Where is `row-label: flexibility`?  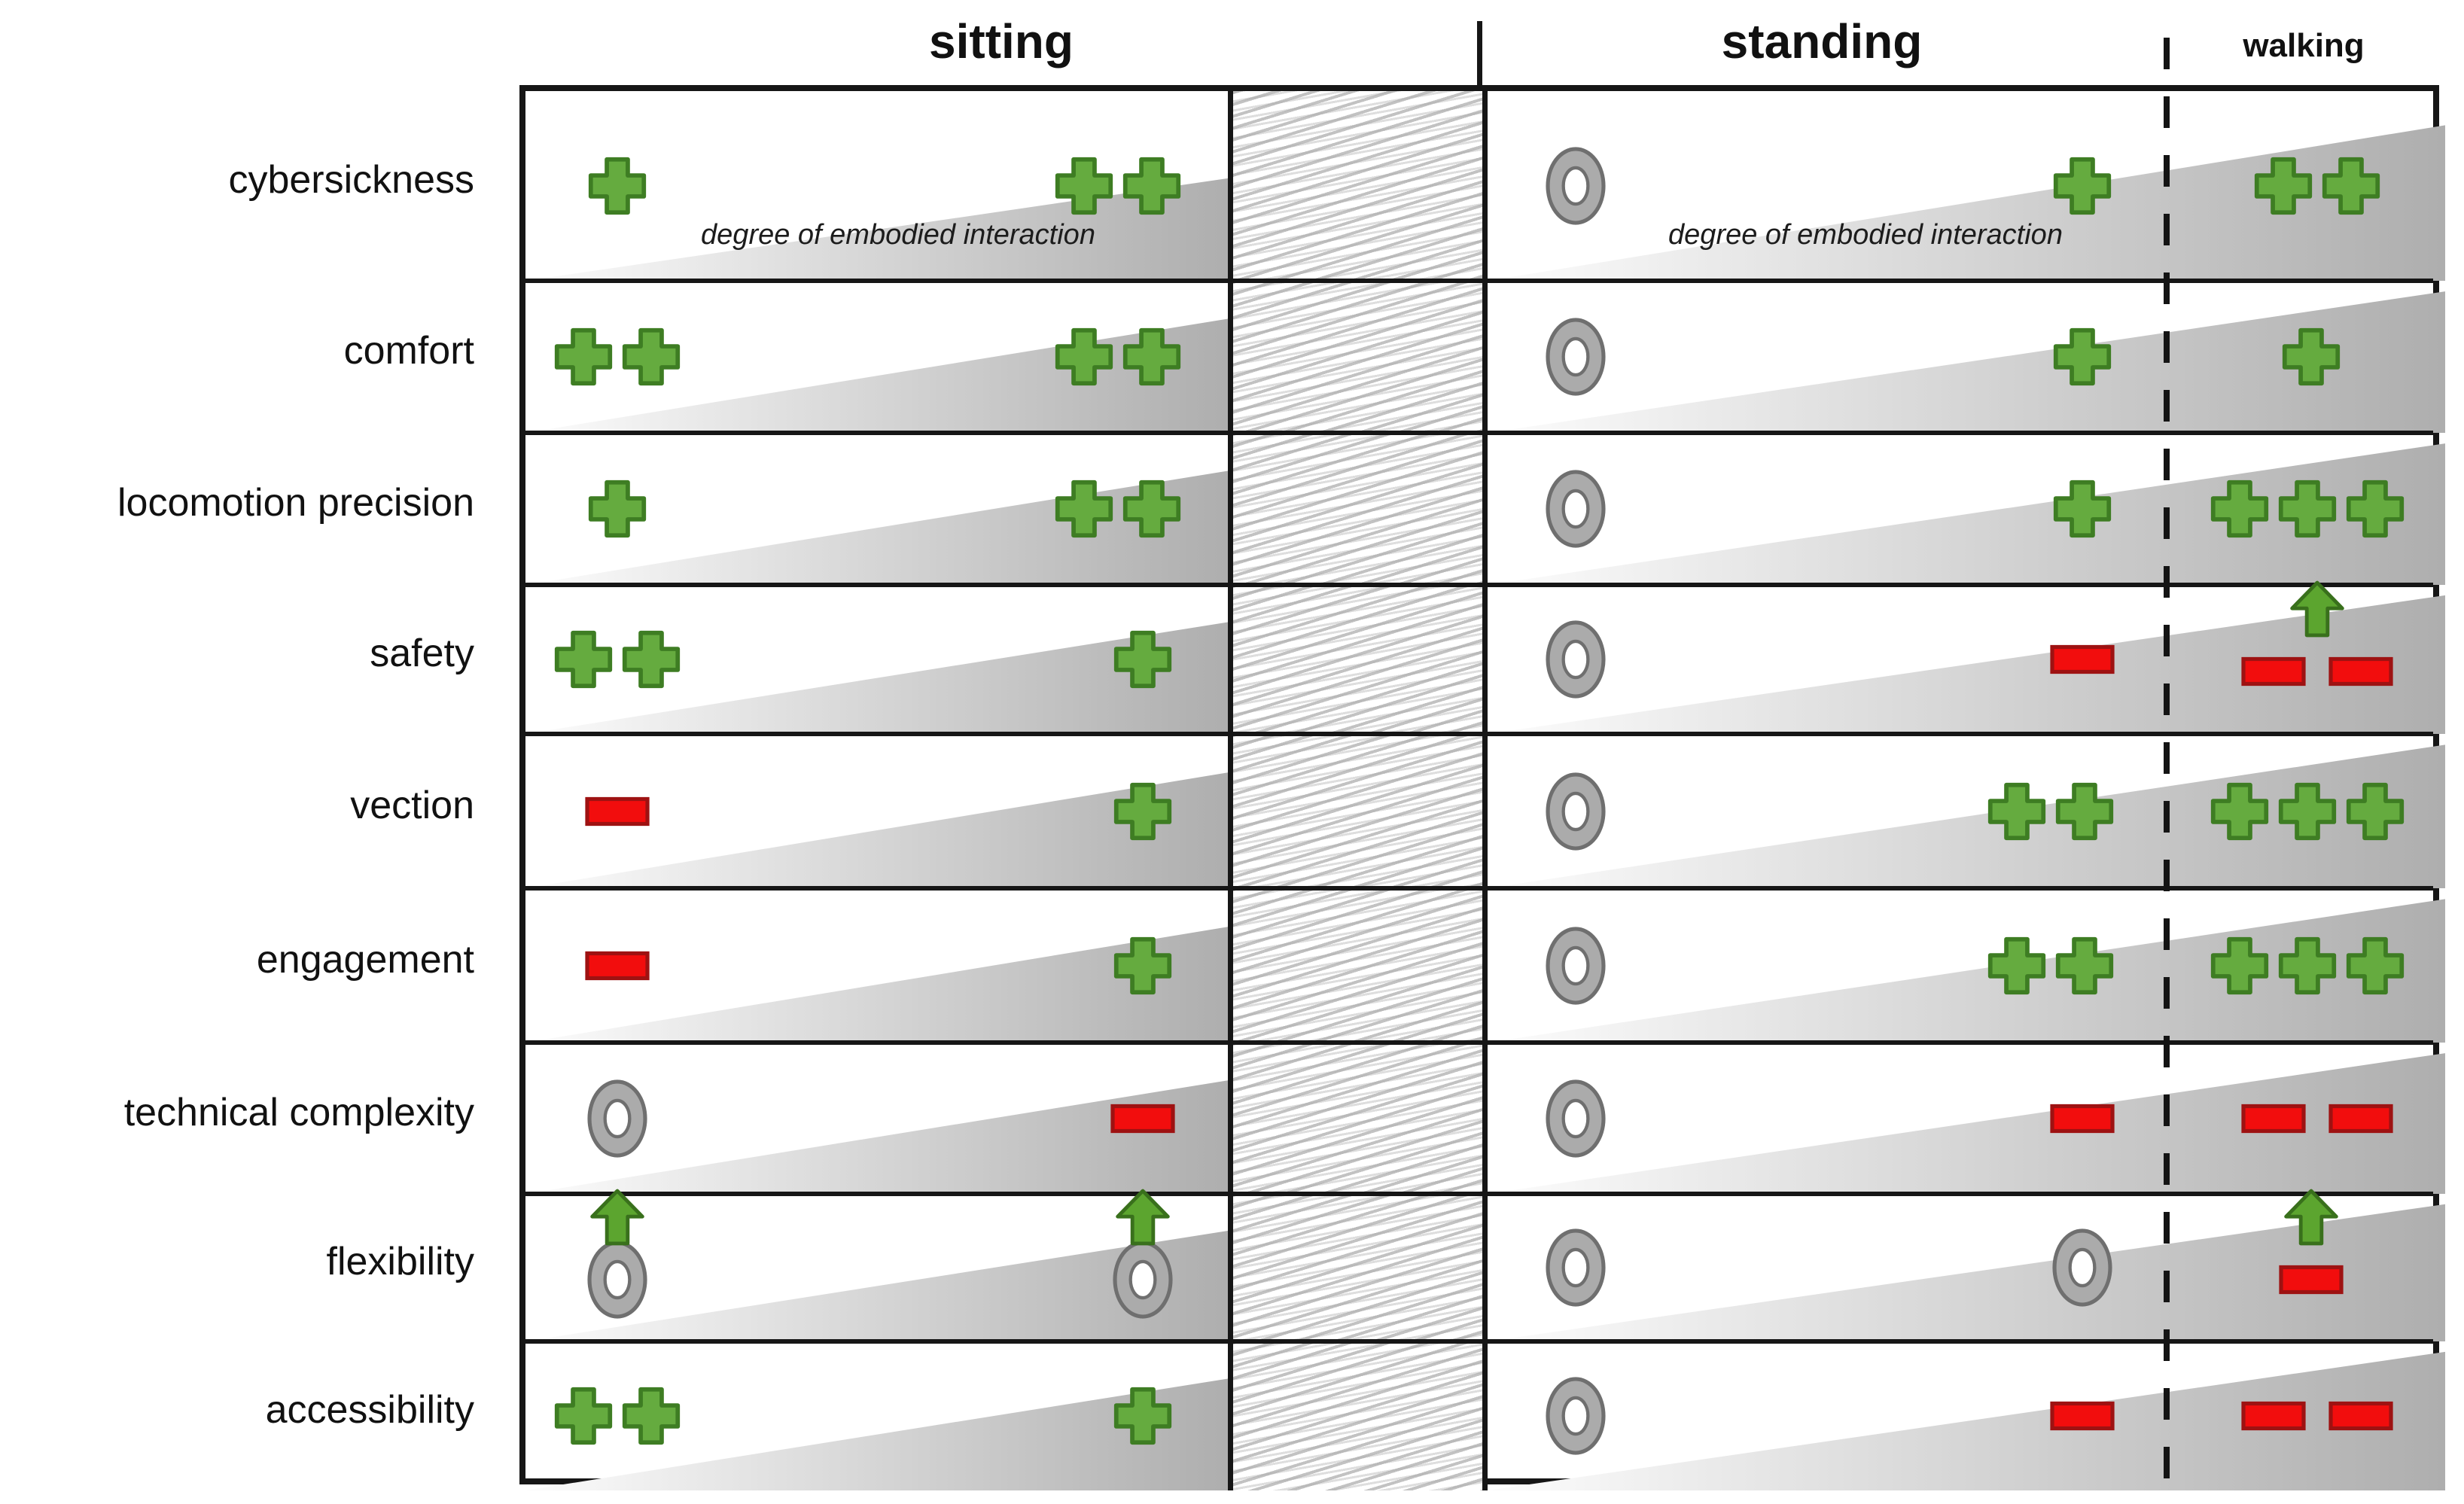
row-label: flexibility is located at coordinates (401, 1261).